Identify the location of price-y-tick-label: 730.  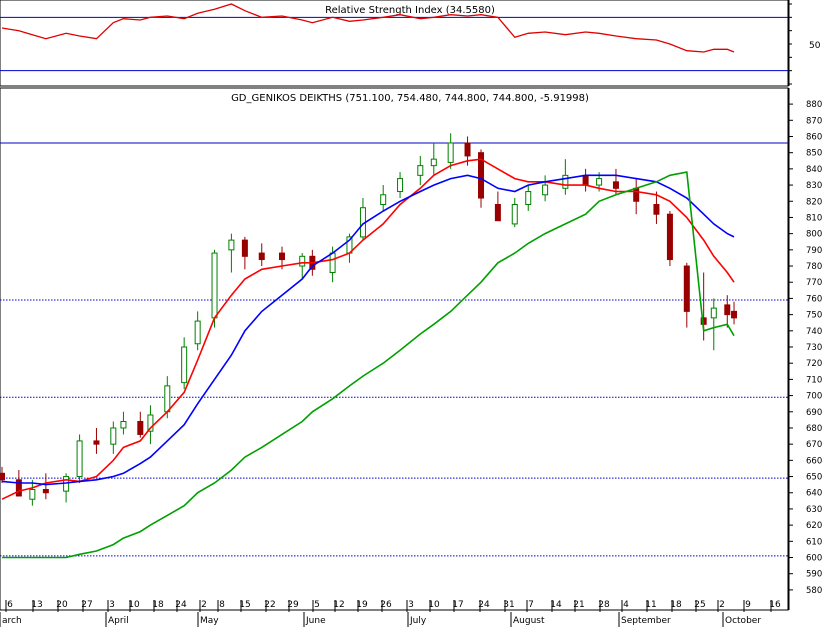
(814, 348).